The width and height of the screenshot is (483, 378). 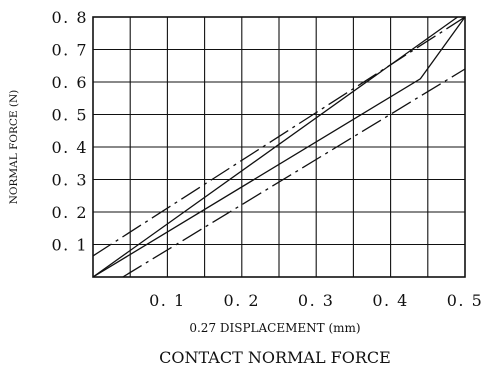 I want to click on y-tick-label: 0. 8, so click(x=69, y=17).